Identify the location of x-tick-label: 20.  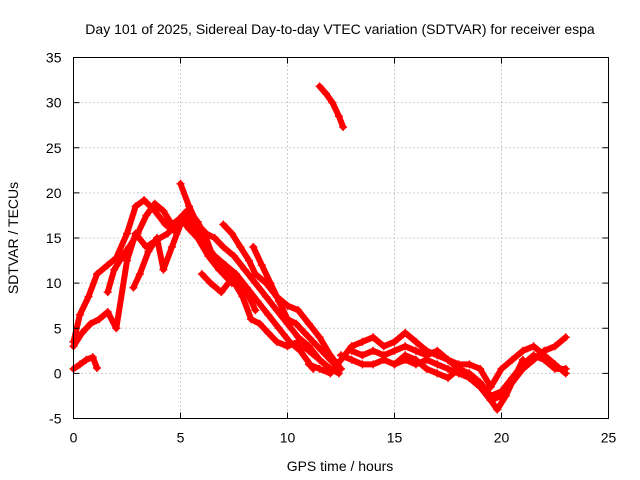
(502, 438).